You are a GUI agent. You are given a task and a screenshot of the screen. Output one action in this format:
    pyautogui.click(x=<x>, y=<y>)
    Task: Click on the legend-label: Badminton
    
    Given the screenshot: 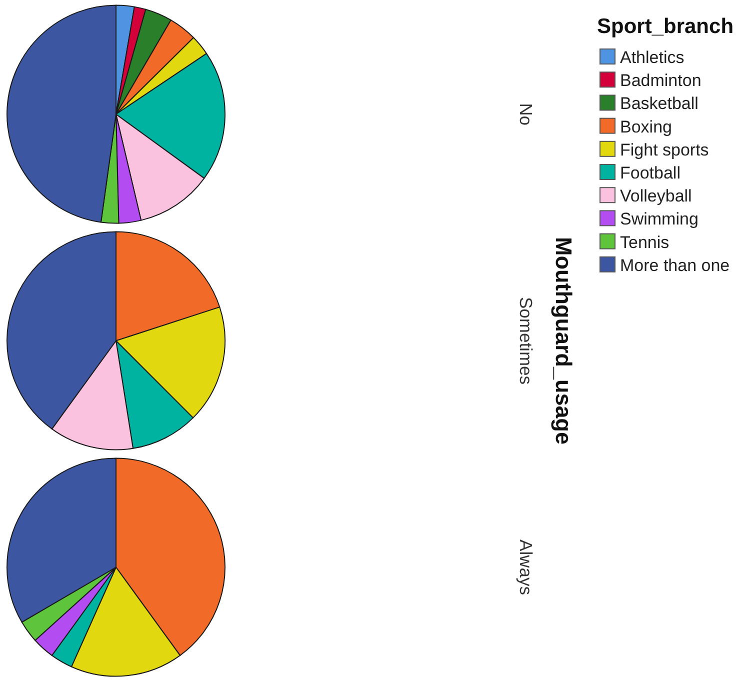 What is the action you would take?
    pyautogui.click(x=661, y=80)
    